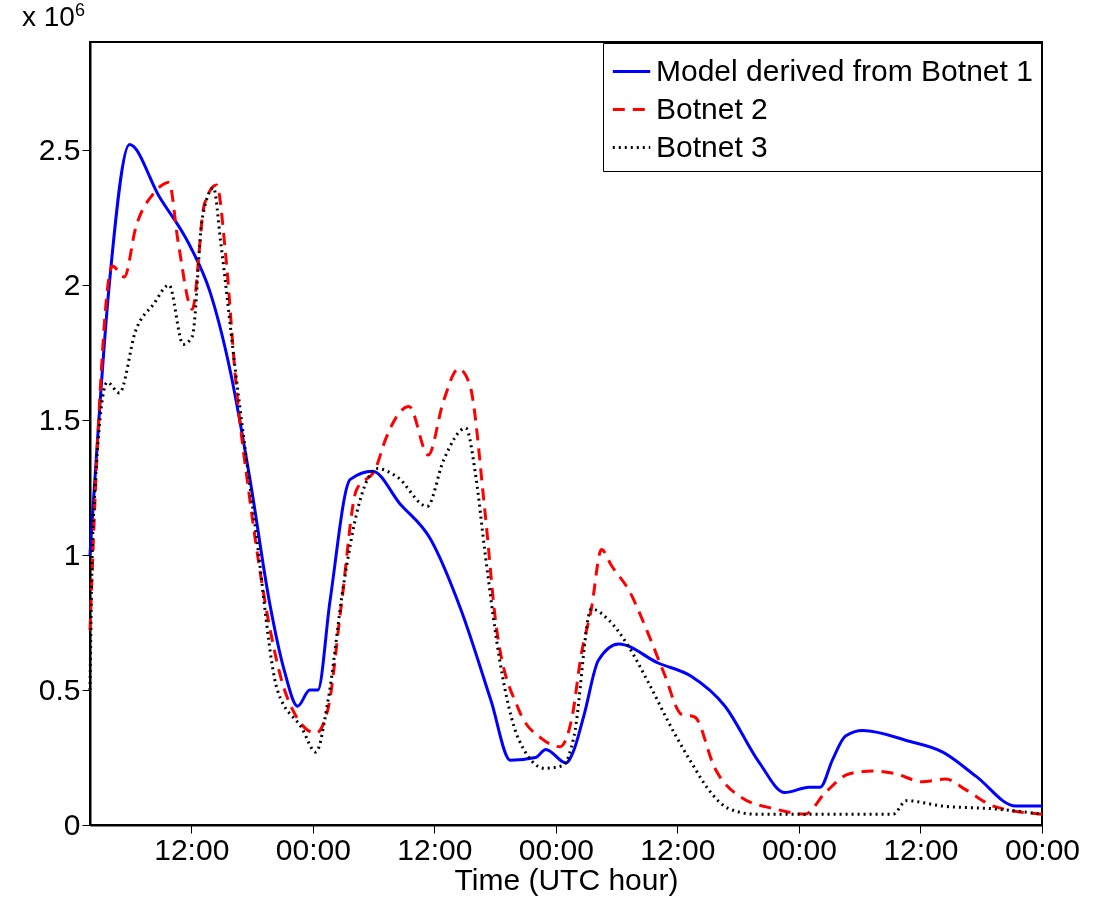 Image resolution: width=1105 pixels, height=918 pixels. I want to click on legend-label: Model derived from Botnet 1, so click(844, 70).